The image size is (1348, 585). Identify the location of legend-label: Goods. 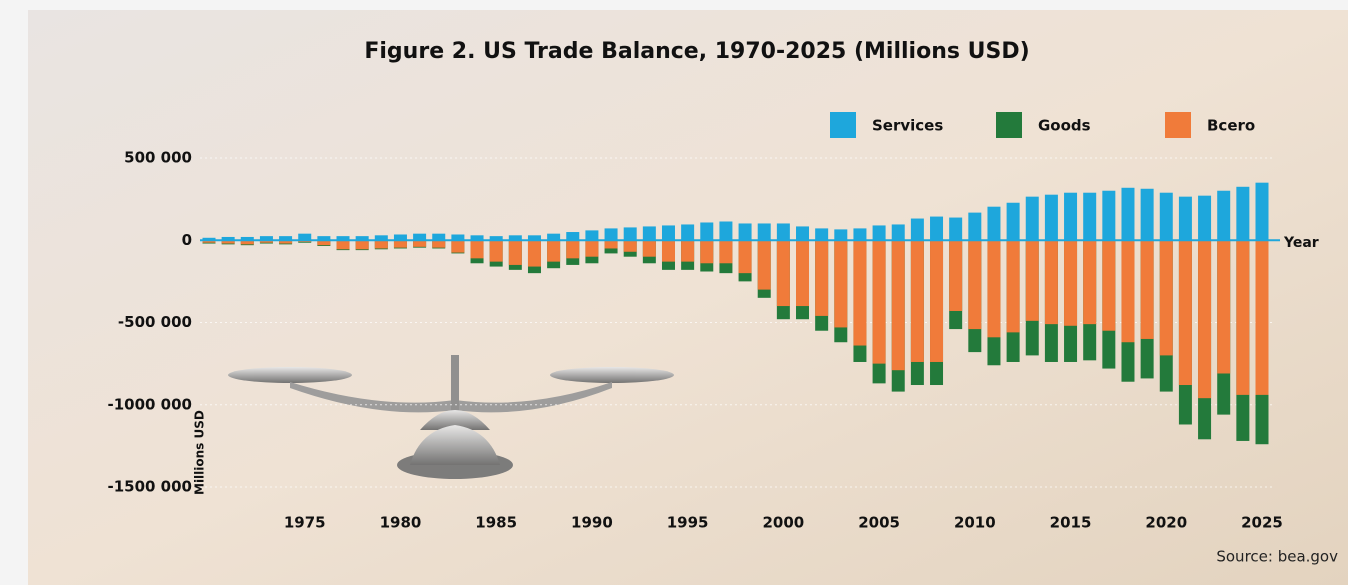
(1064, 126).